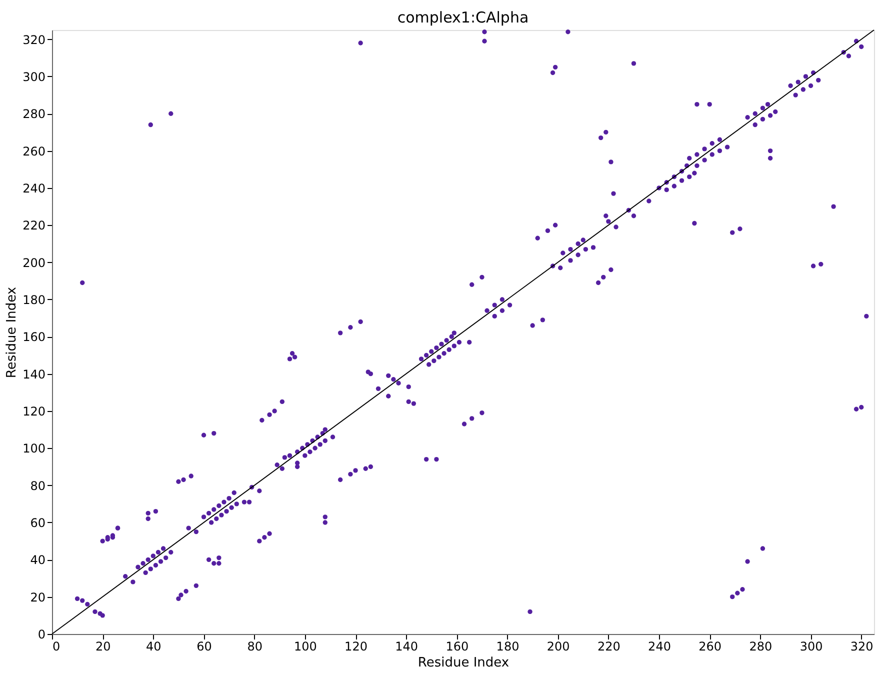  I want to click on x-tick-label: 260, so click(710, 647).